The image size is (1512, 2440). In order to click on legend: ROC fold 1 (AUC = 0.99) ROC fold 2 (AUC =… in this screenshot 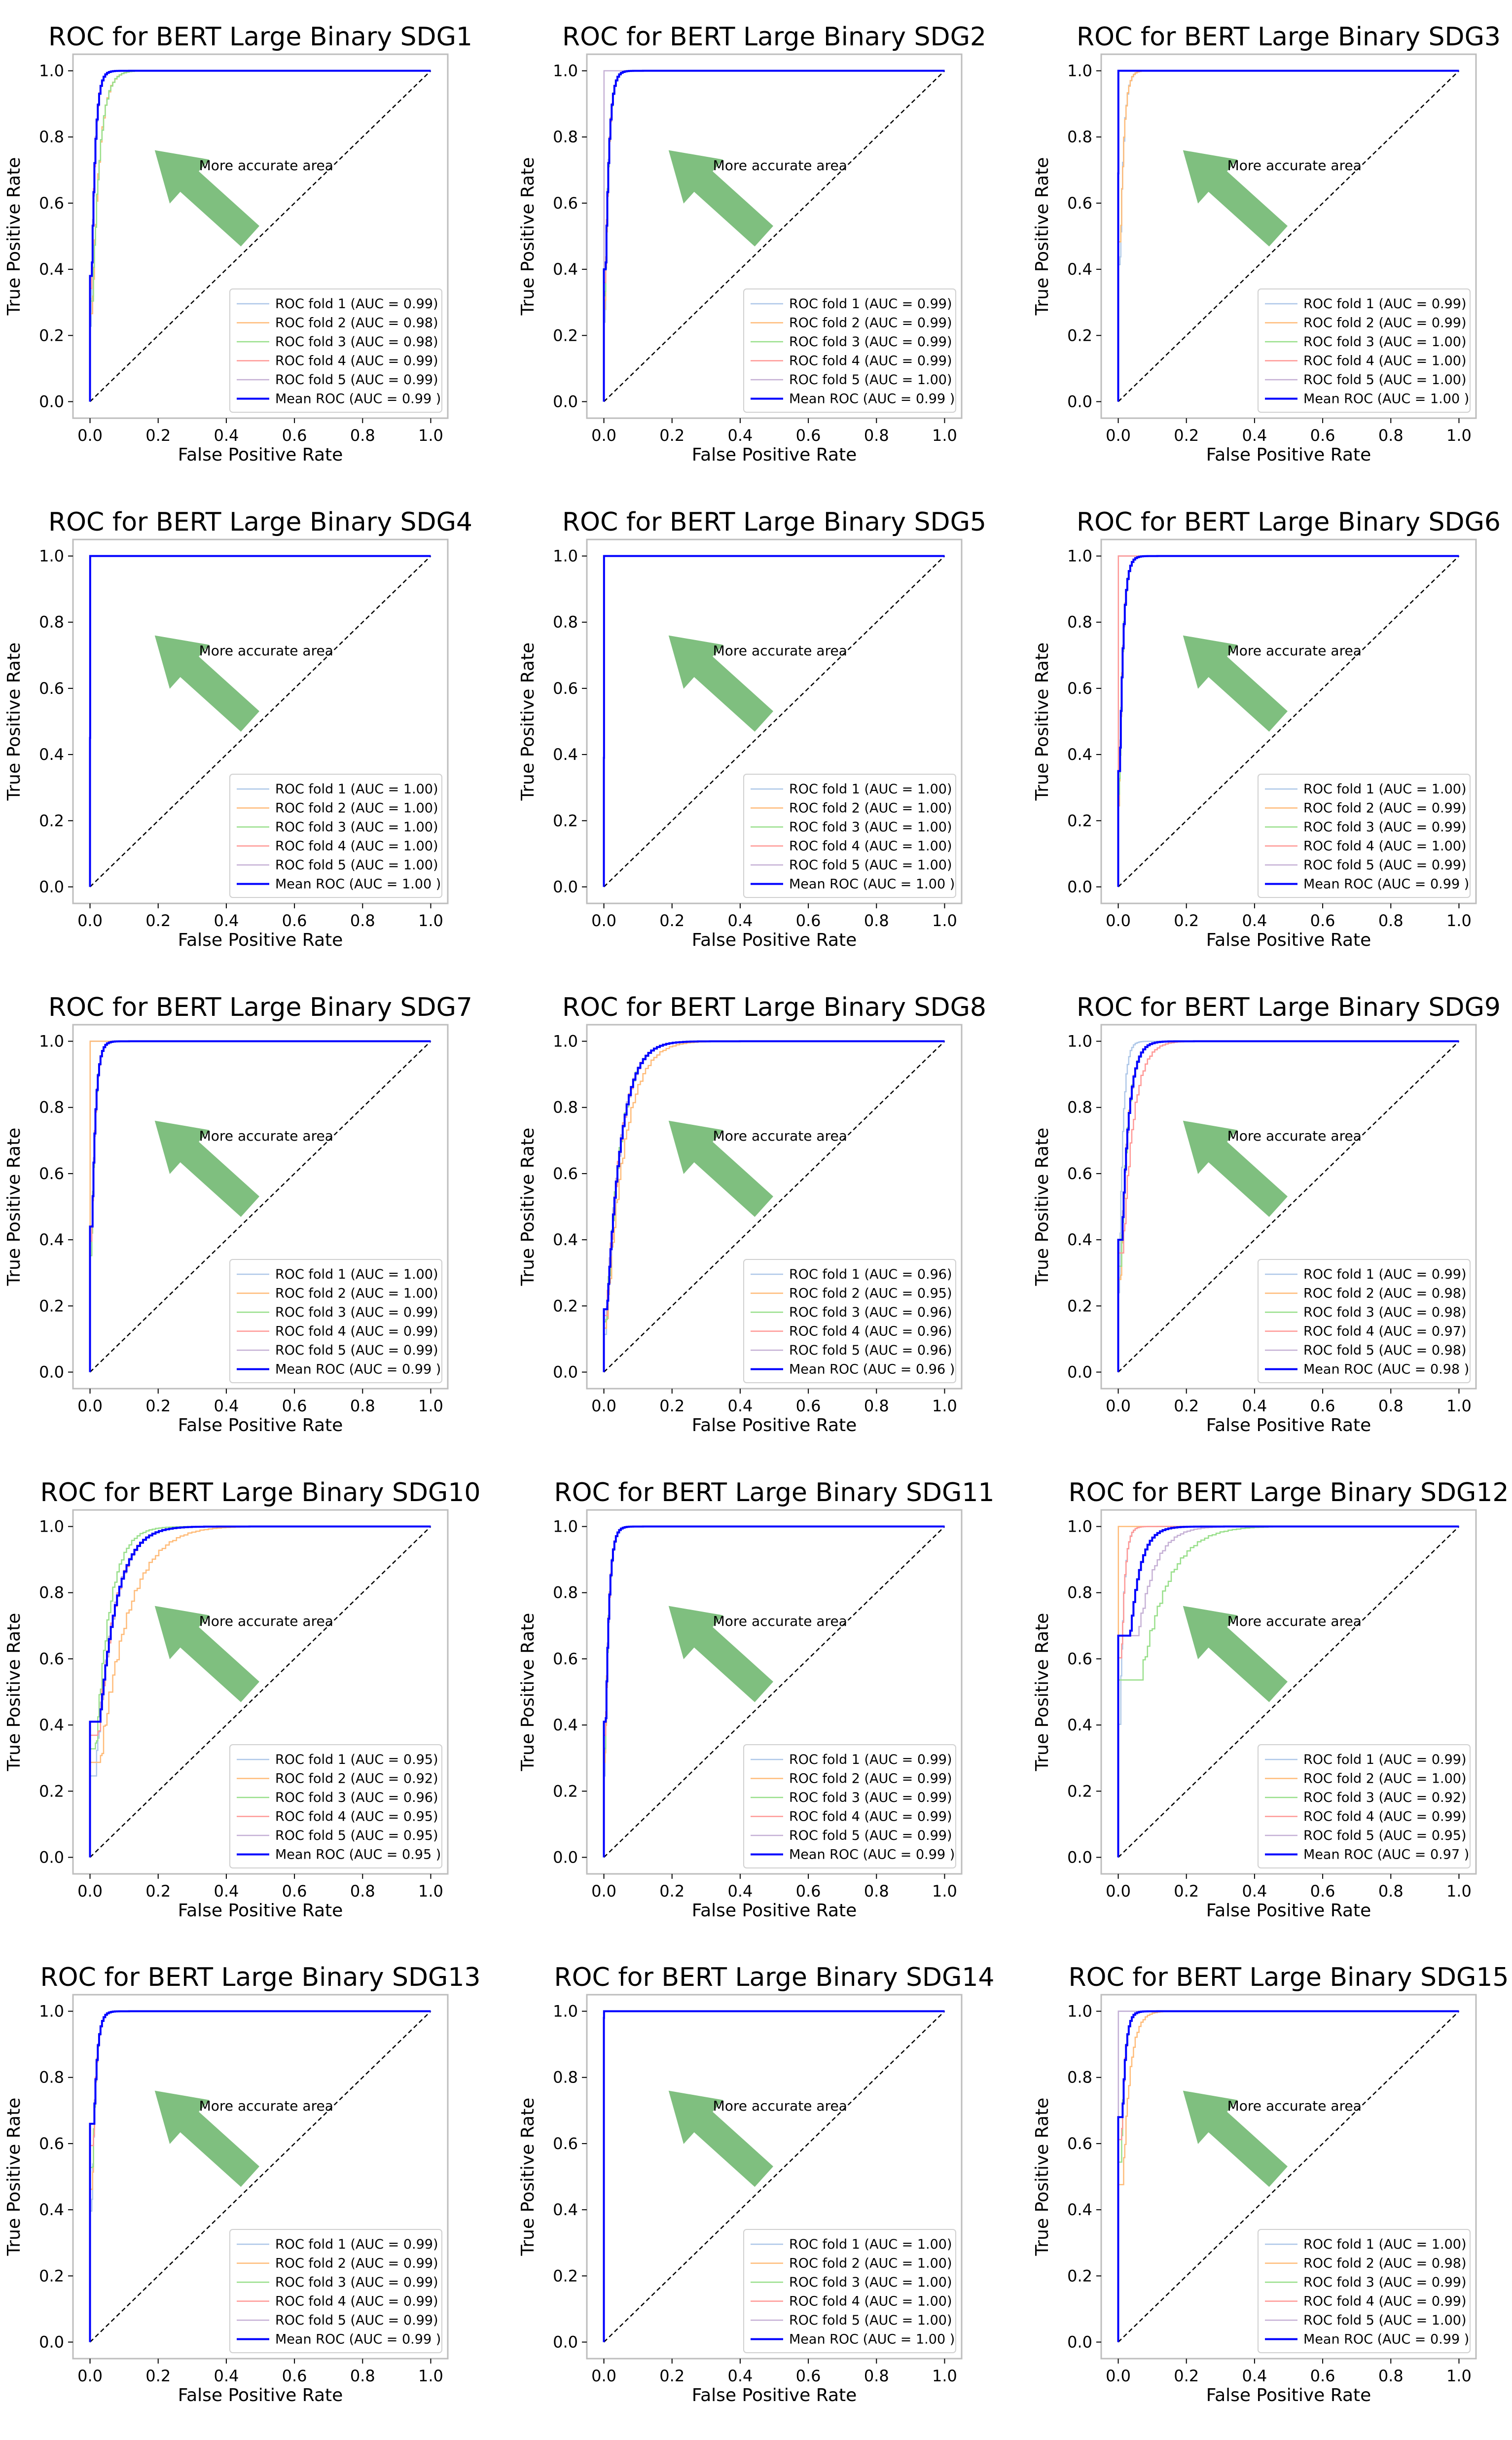, I will do `click(849, 350)`.